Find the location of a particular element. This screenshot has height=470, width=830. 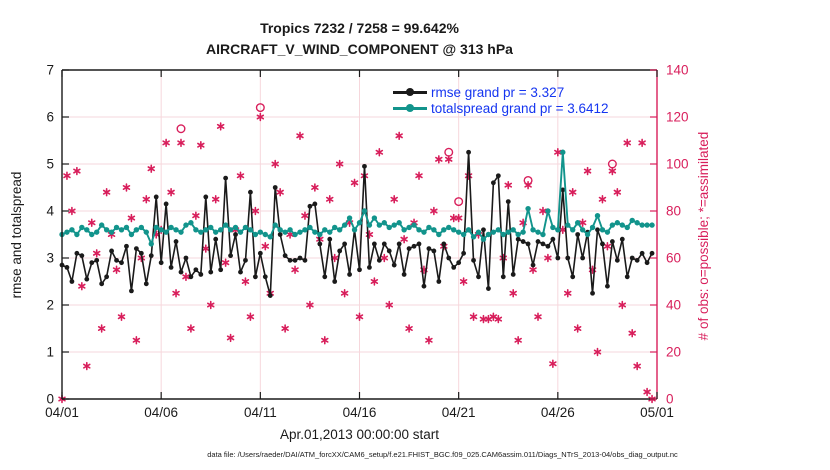

legend-row-totalspread: totalspread grand pr = 3.6412 is located at coordinates (501, 108).